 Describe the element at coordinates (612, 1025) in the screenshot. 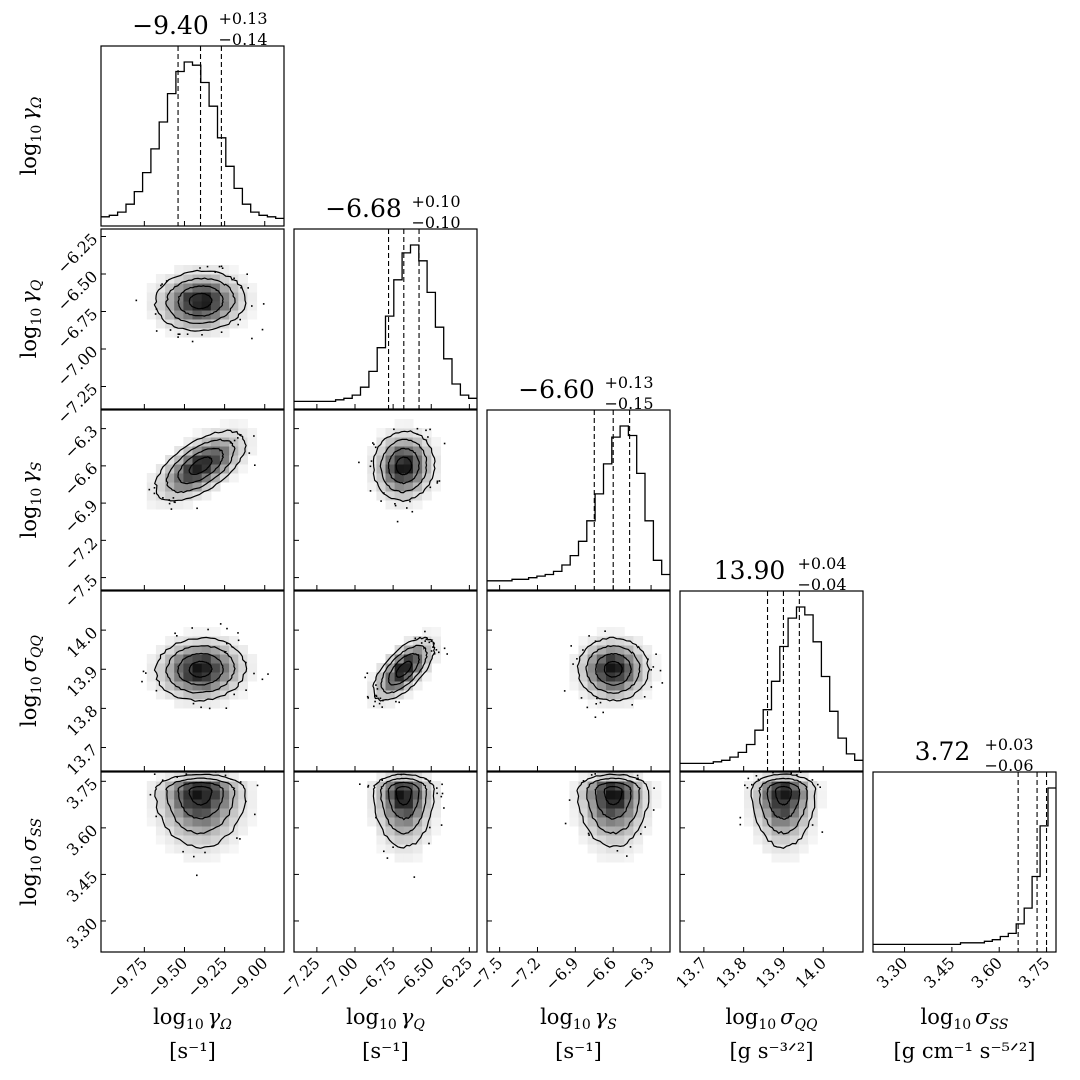

I see `label-symsub: S` at that location.